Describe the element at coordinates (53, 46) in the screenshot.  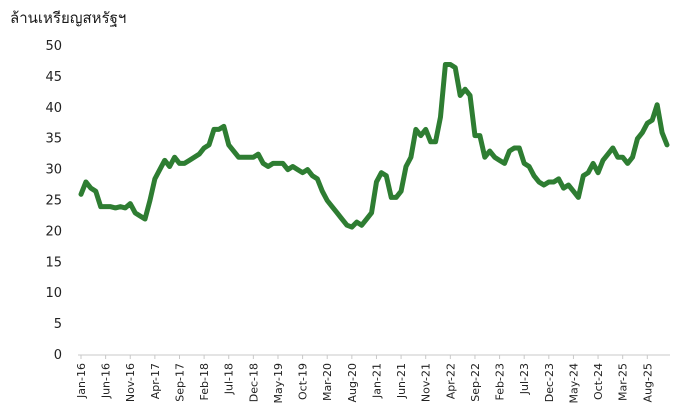
I see `y-tick-label: 50` at that location.